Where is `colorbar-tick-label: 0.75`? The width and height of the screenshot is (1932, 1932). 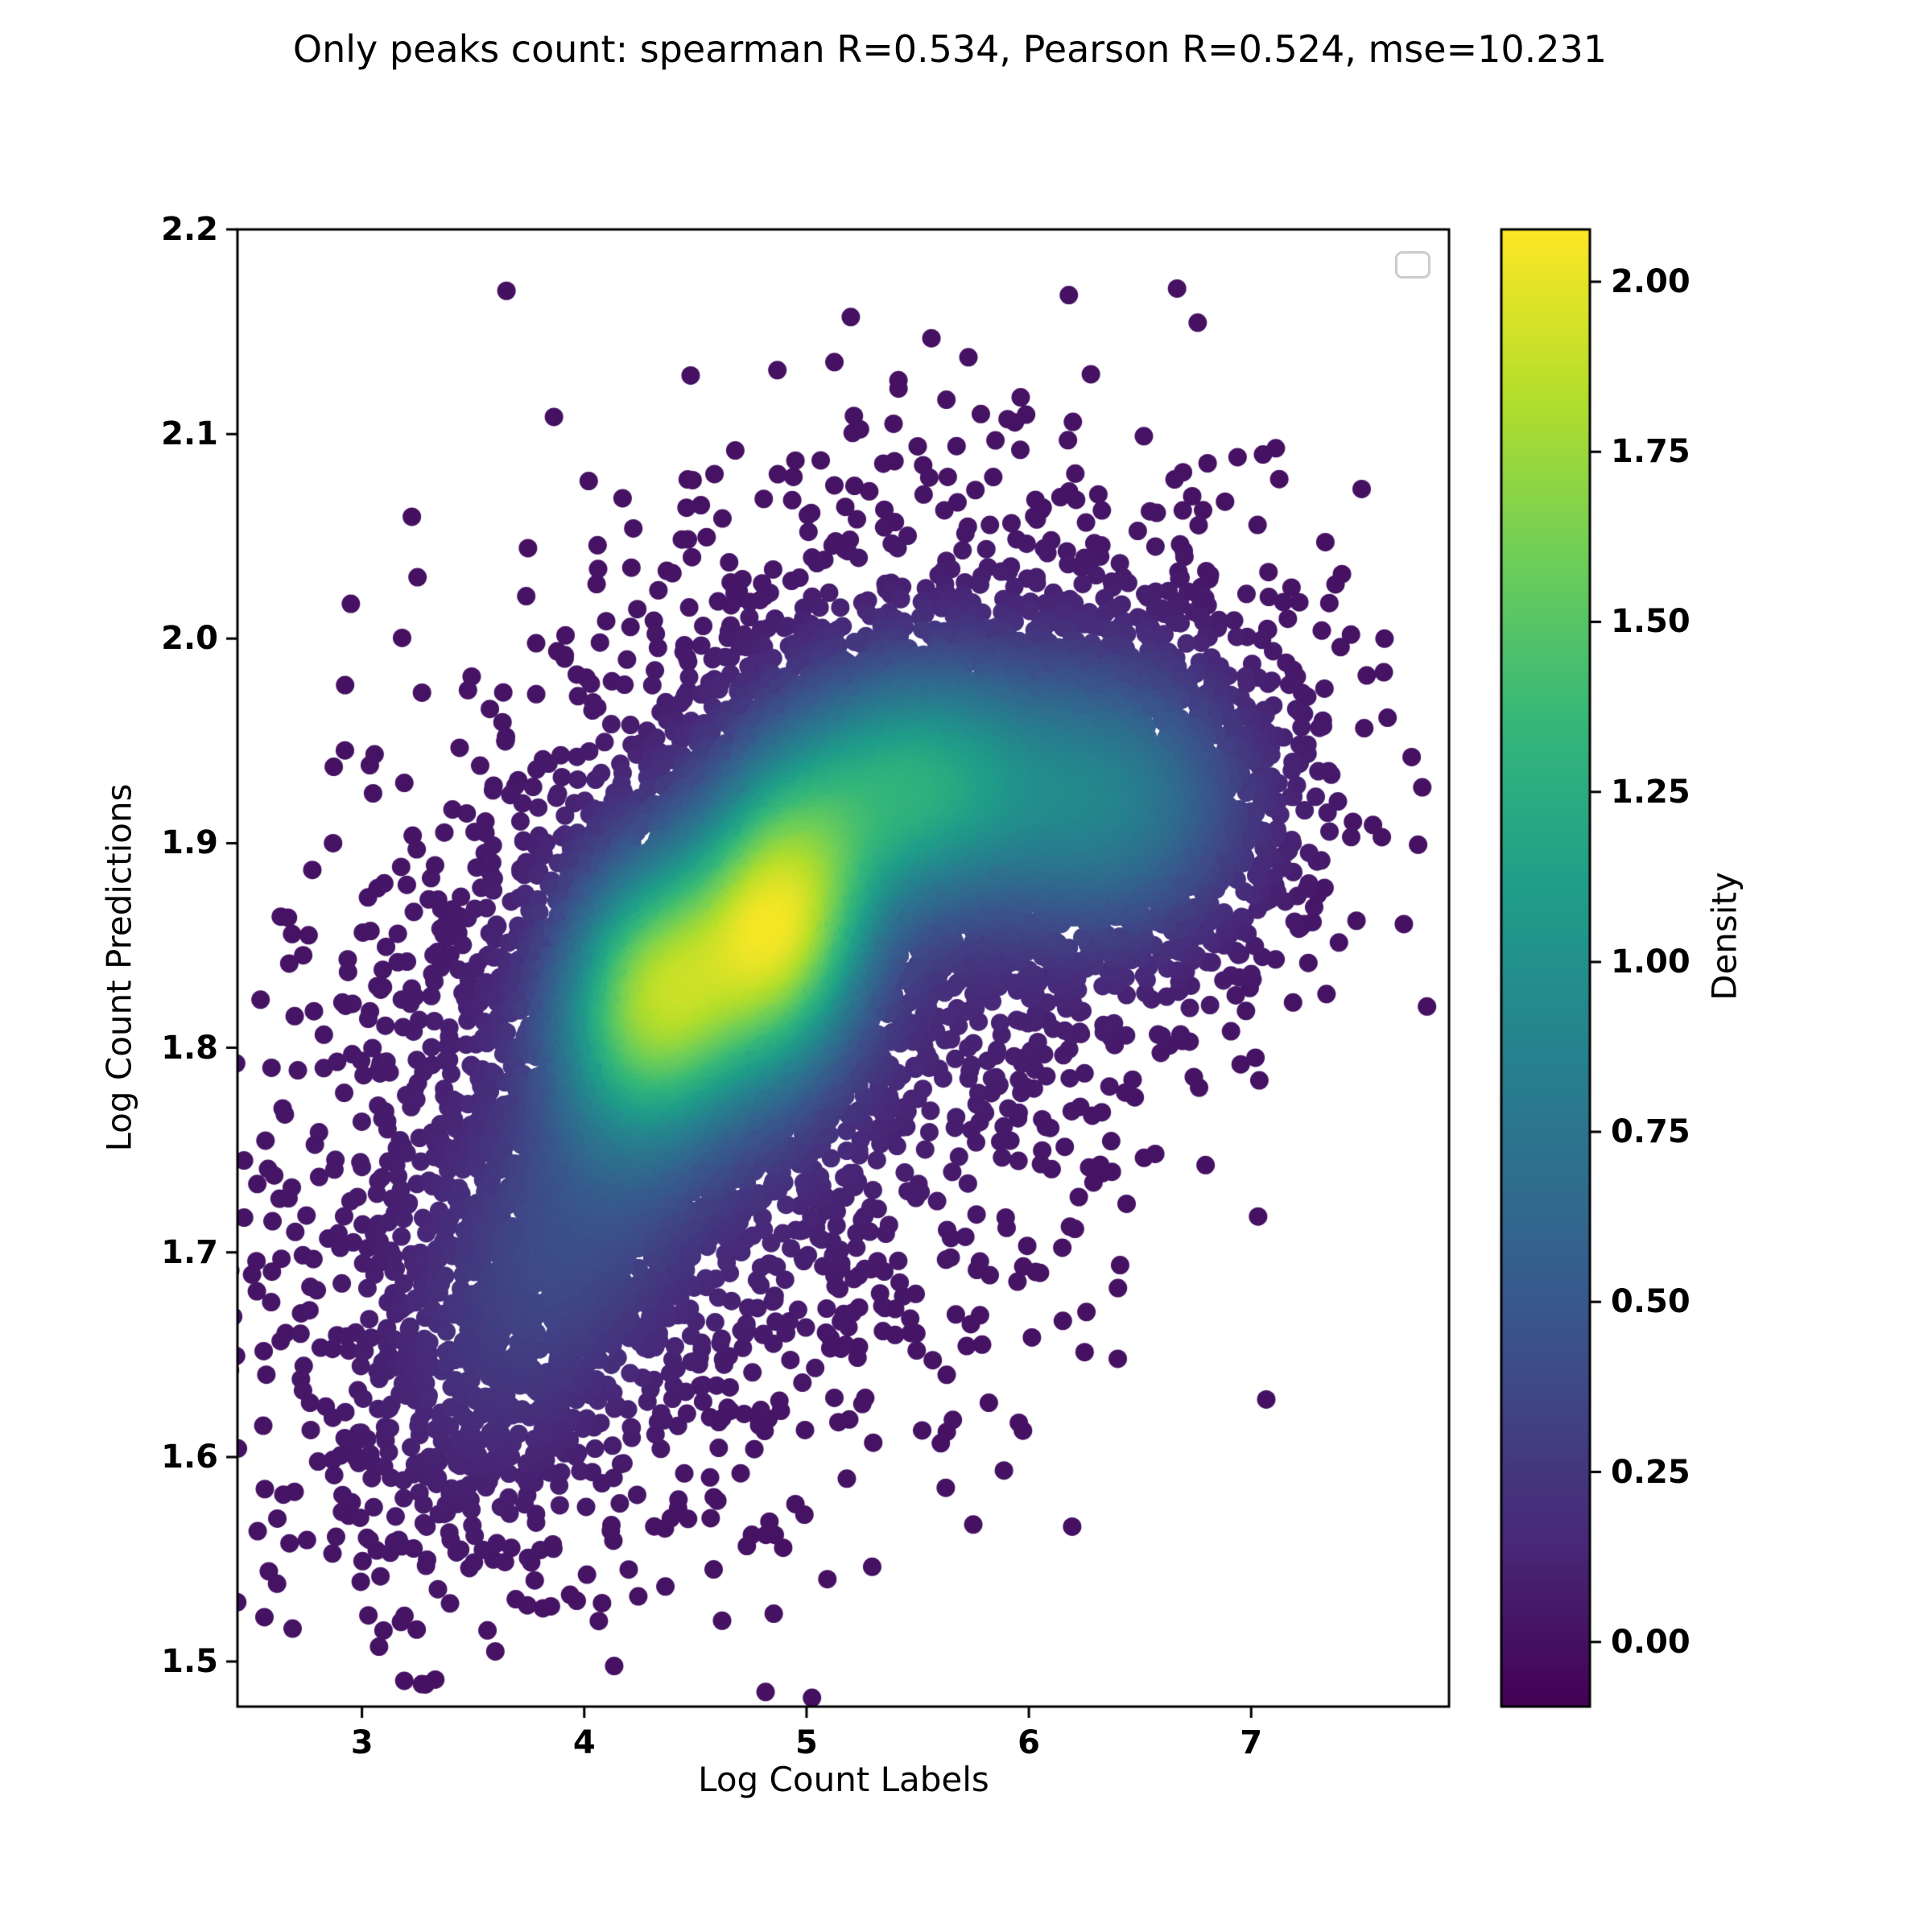
colorbar-tick-label: 0.75 is located at coordinates (1650, 1132).